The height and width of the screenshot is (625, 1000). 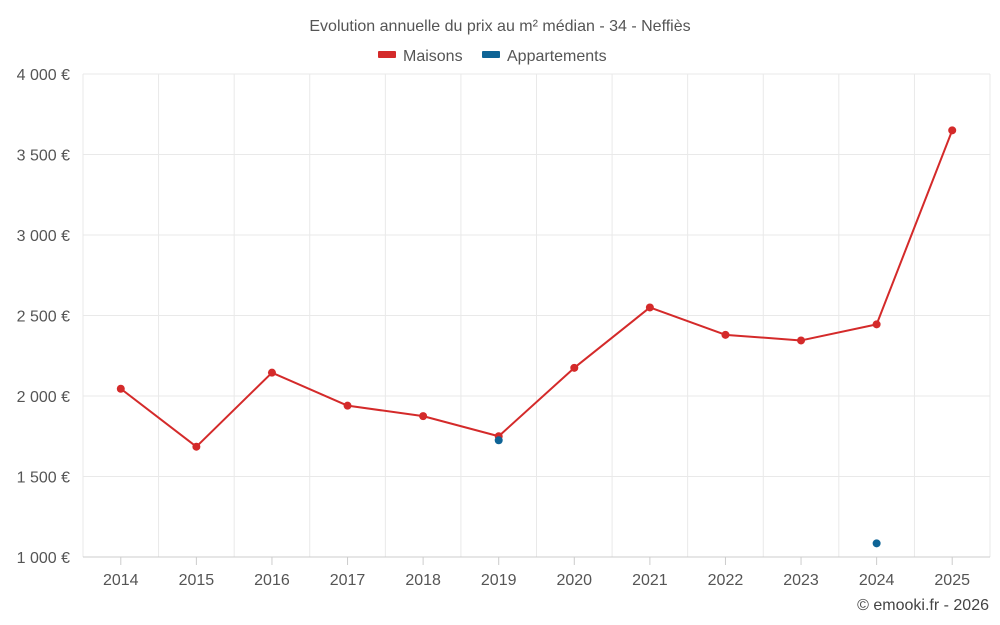 What do you see at coordinates (197, 580) in the screenshot?
I see `x-tick-label: 2015` at bounding box center [197, 580].